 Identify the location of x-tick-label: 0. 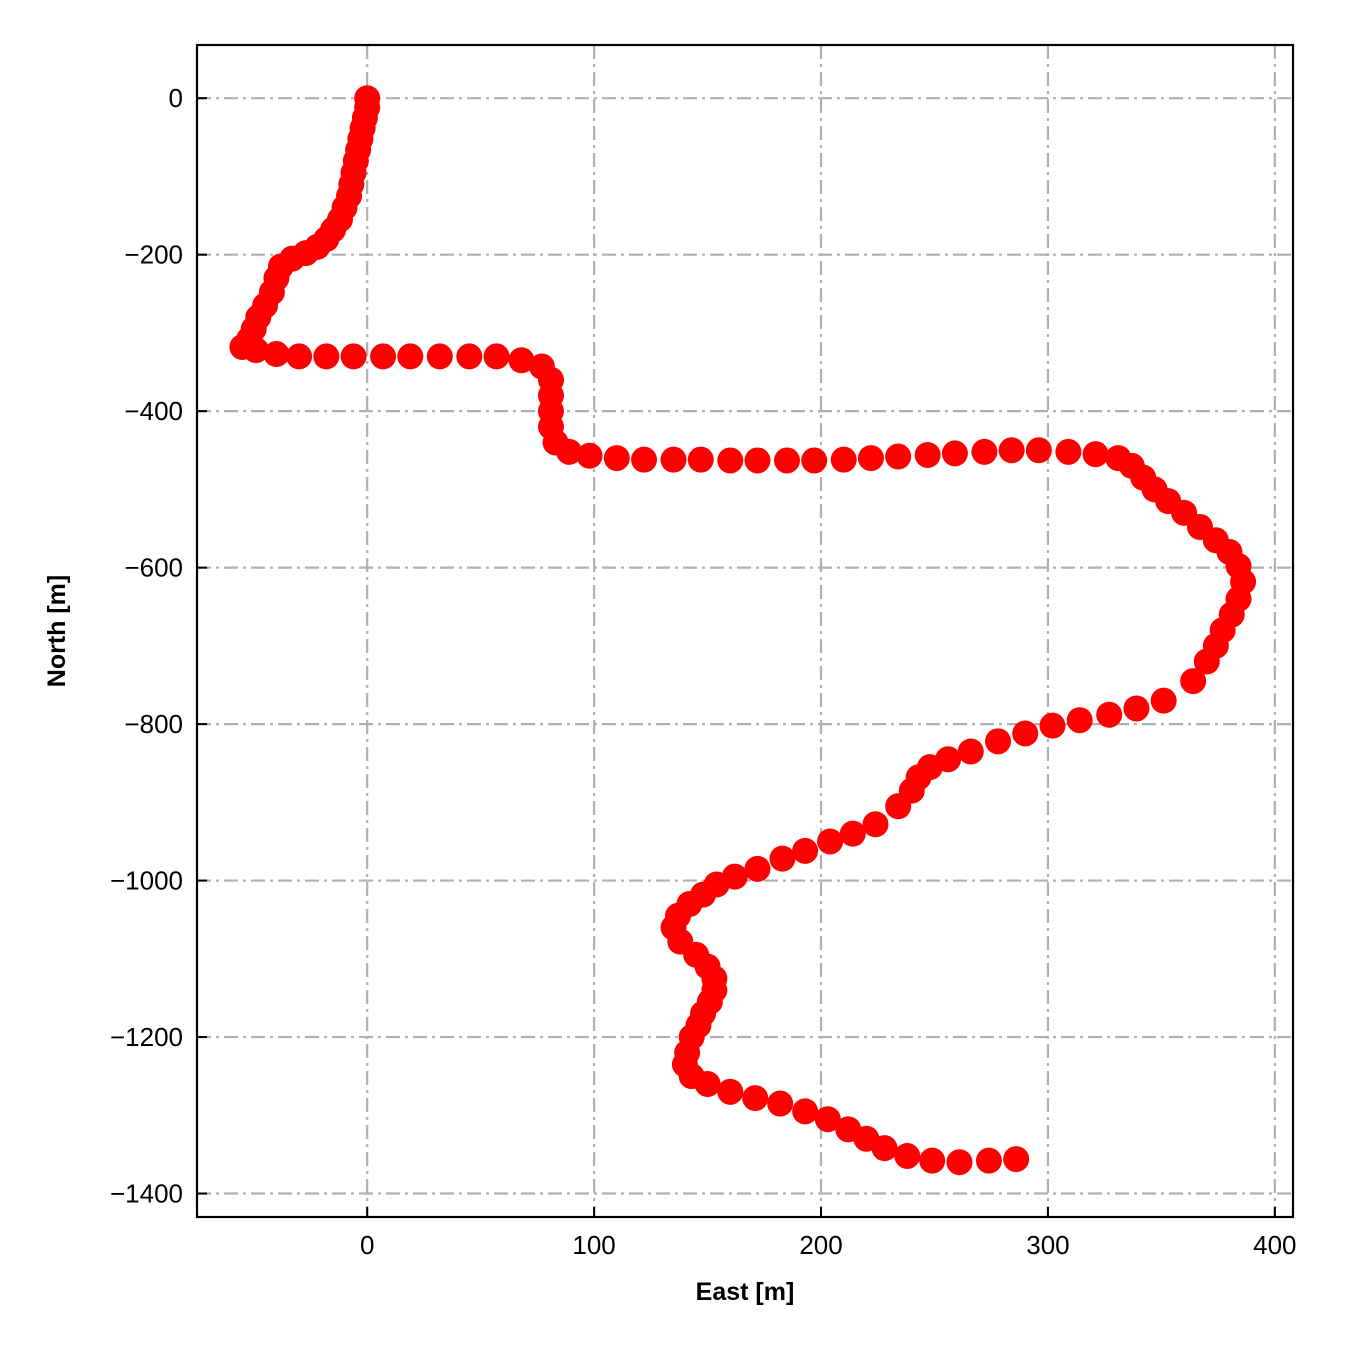
(367, 1245).